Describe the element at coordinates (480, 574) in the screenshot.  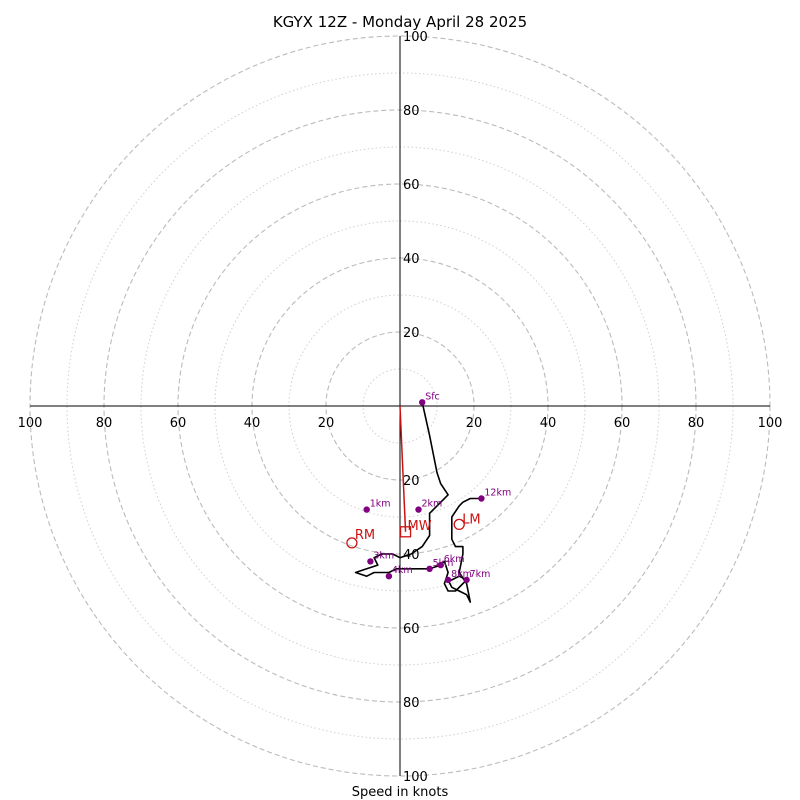
I see `height-label-7km: 7km` at that location.